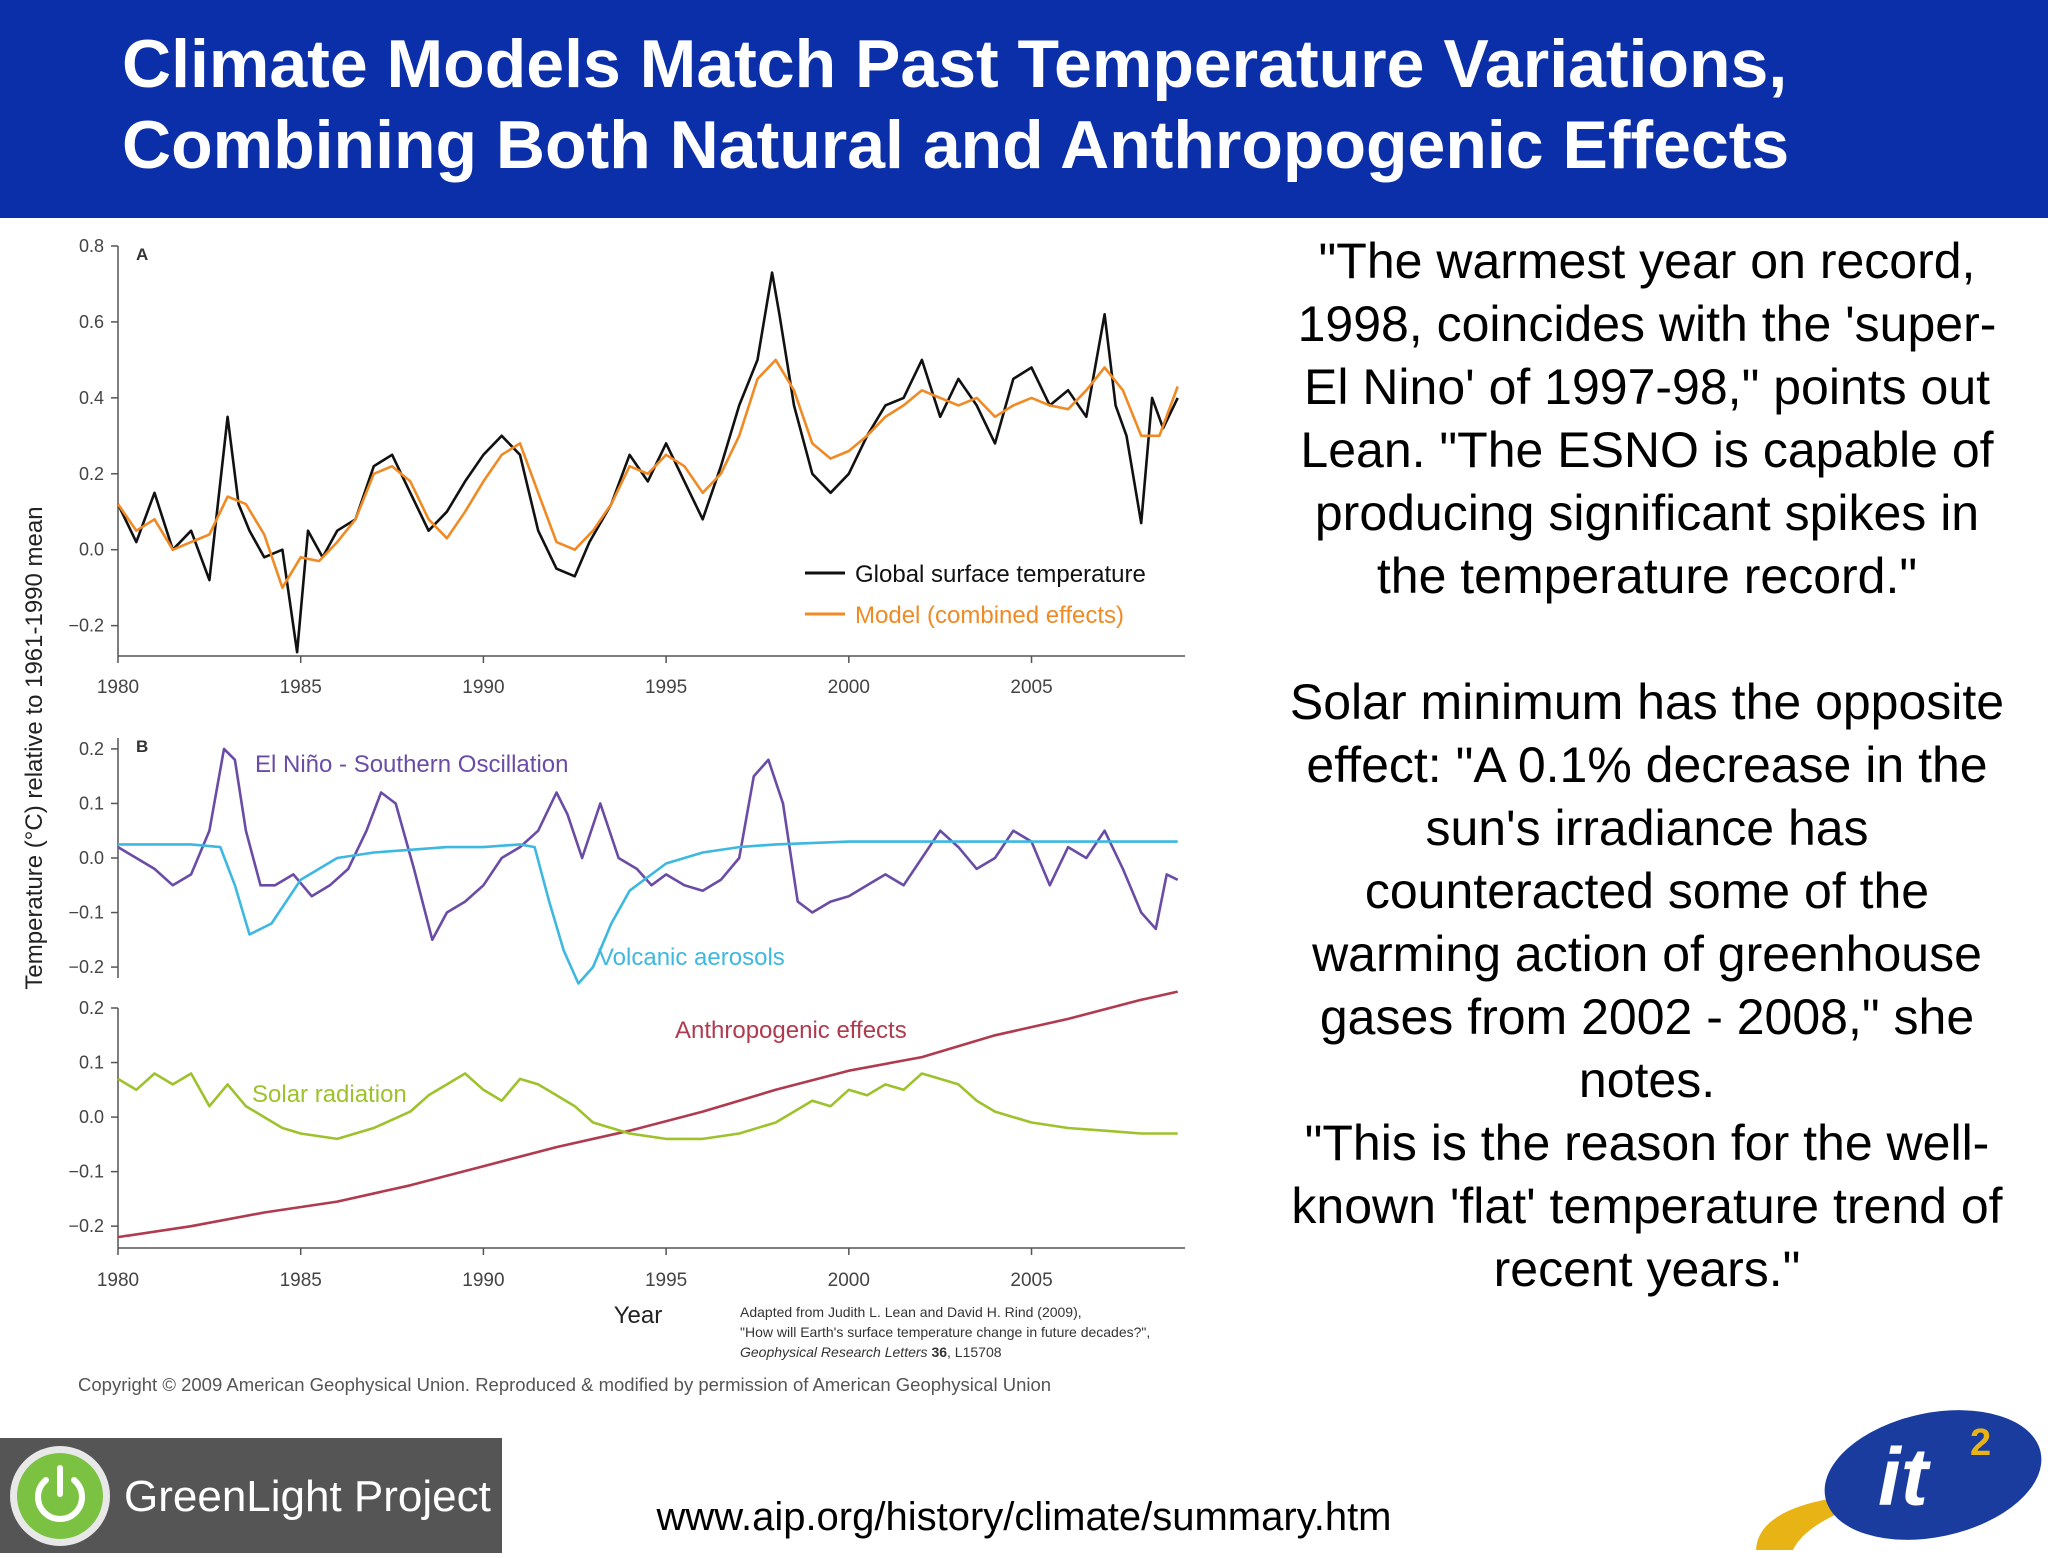  I want to click on quote-line: gases from 2002 - 2008," she, so click(1647, 1017).